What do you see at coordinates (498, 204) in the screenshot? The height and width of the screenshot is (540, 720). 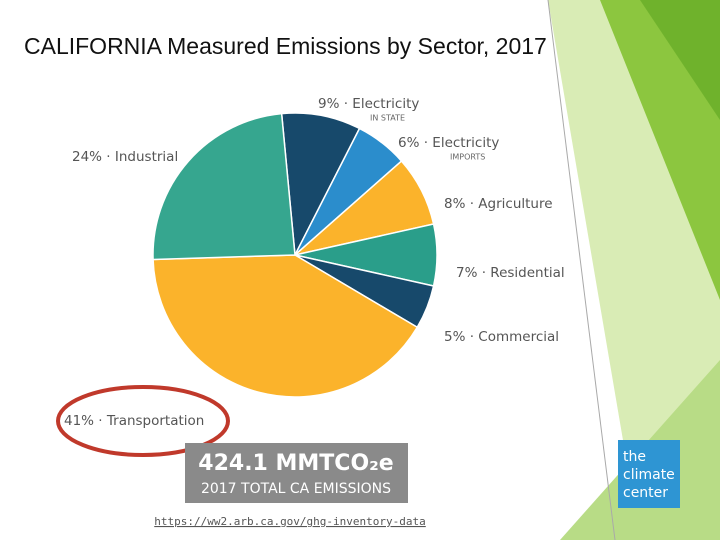 I see `slice-label: 8% · Agriculture` at bounding box center [498, 204].